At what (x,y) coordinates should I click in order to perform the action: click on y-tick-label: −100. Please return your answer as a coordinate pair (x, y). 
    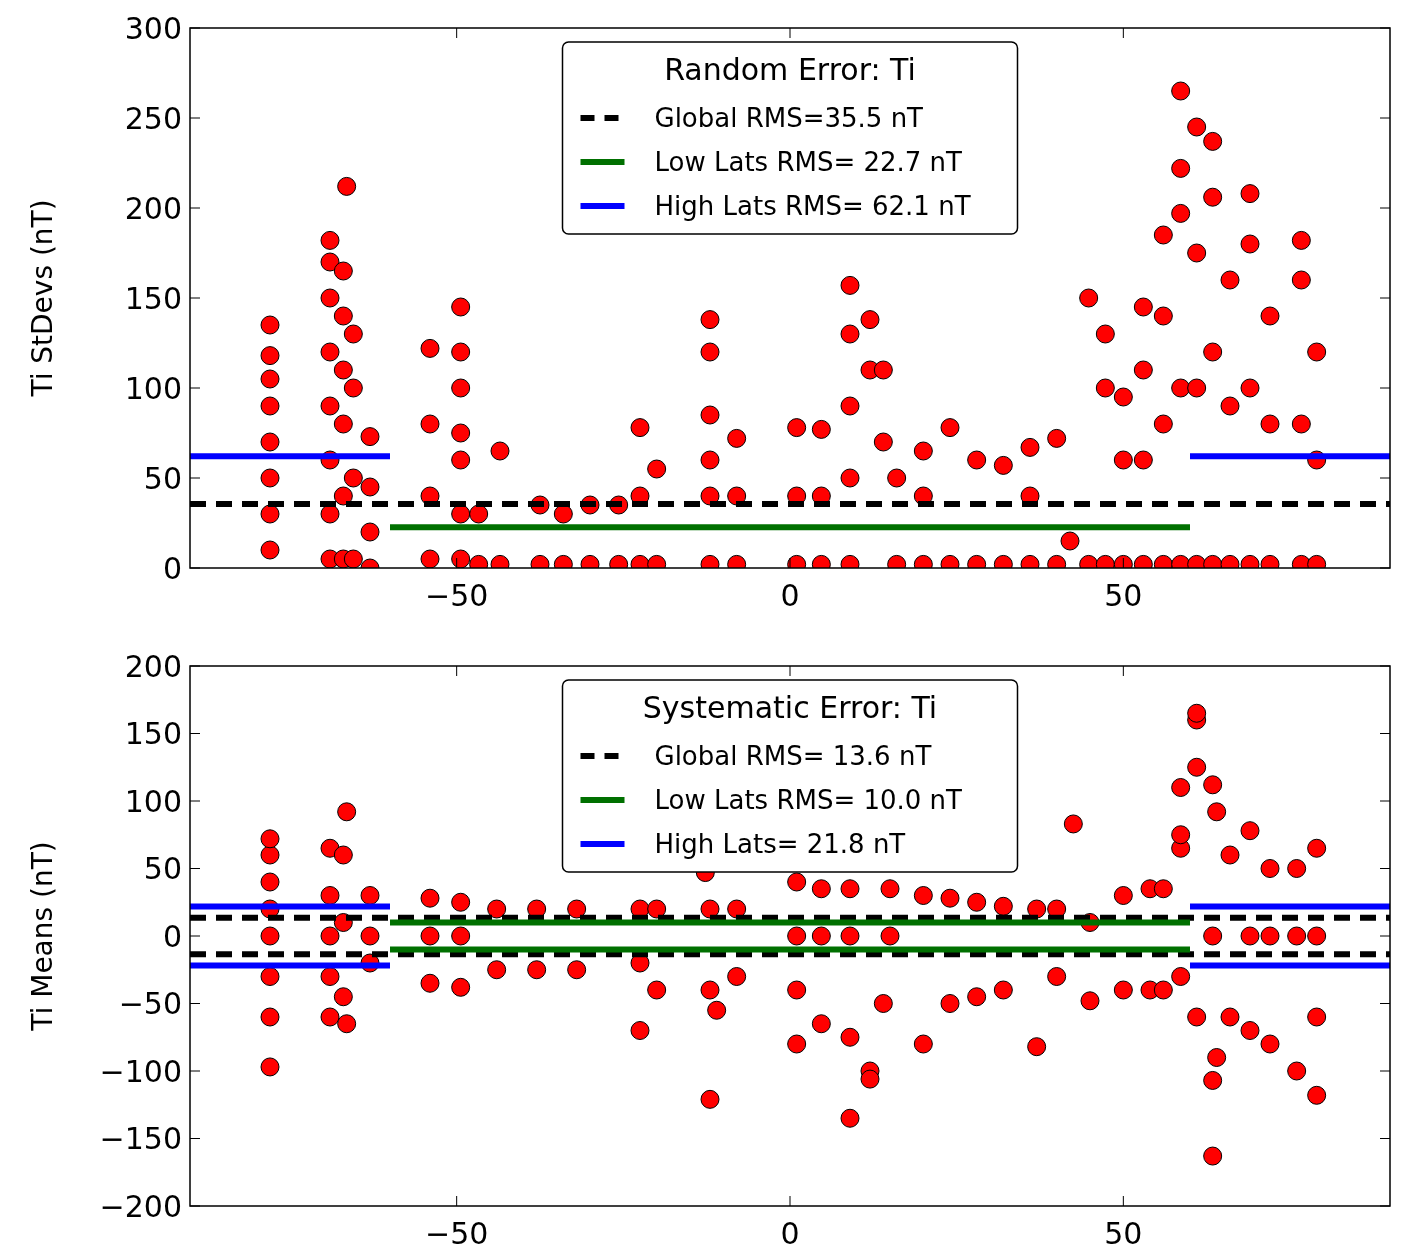
    Looking at the image, I should click on (140, 1071).